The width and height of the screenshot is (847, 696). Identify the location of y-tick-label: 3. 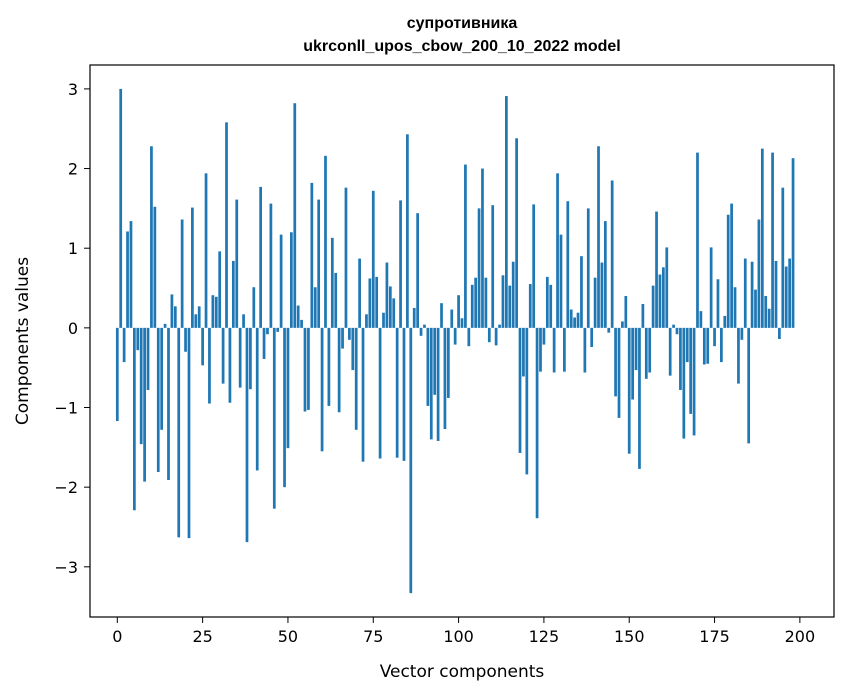
(73, 89).